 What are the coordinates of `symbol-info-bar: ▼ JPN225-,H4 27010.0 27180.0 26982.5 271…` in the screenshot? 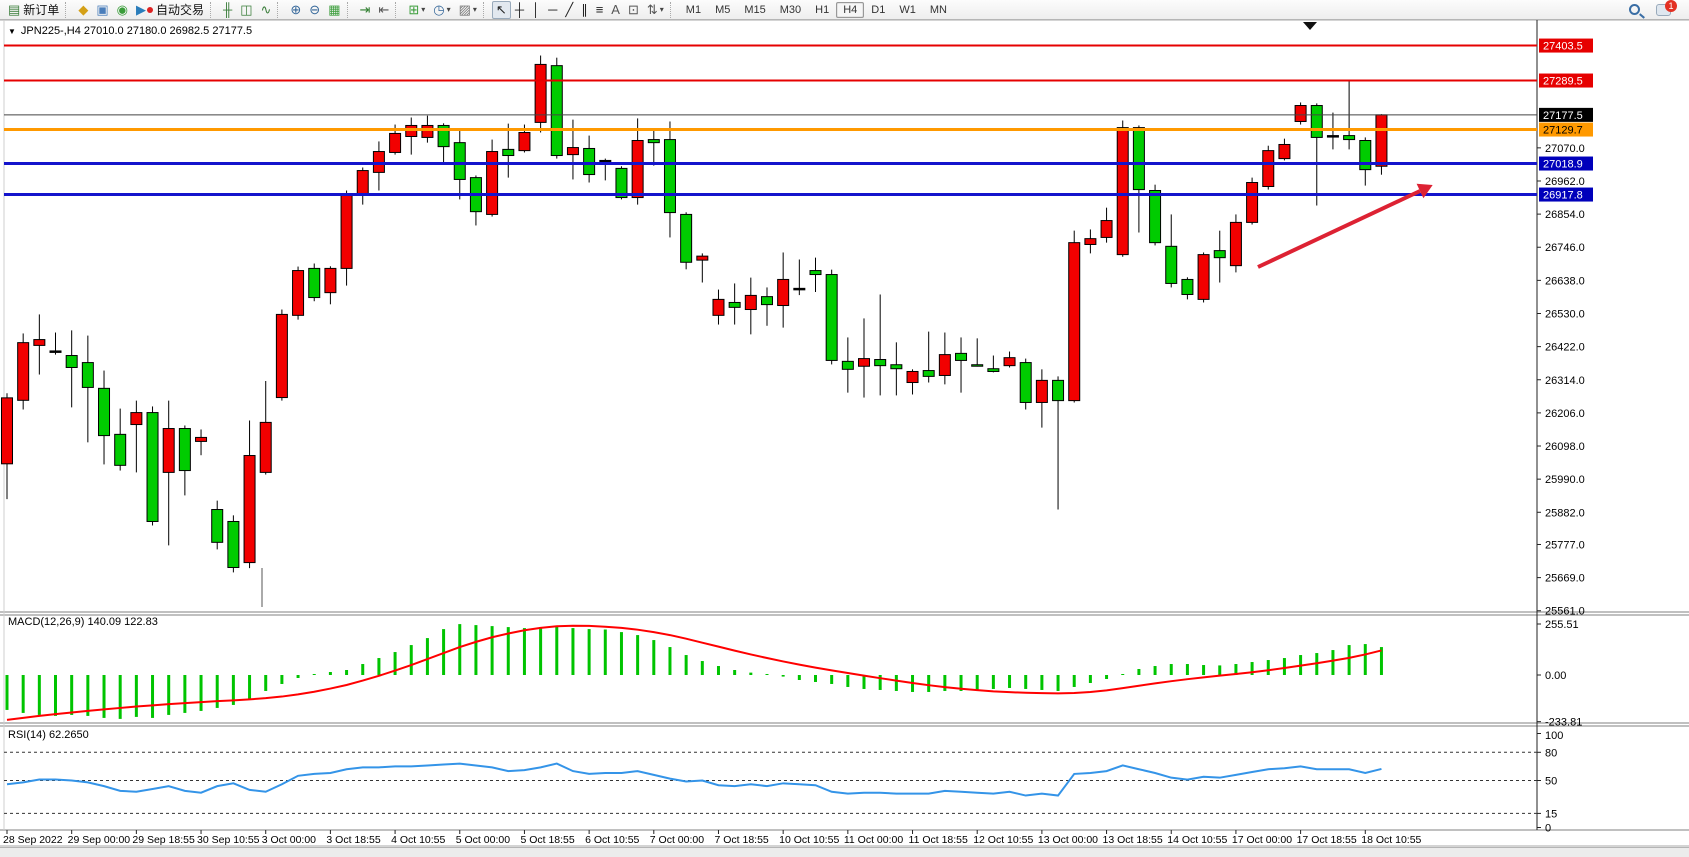 It's located at (130, 31).